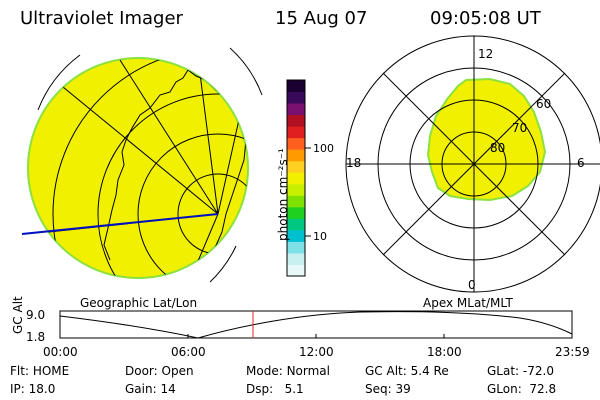  Describe the element at coordinates (572, 352) in the screenshot. I see `altitude-xtick: 23:59` at that location.